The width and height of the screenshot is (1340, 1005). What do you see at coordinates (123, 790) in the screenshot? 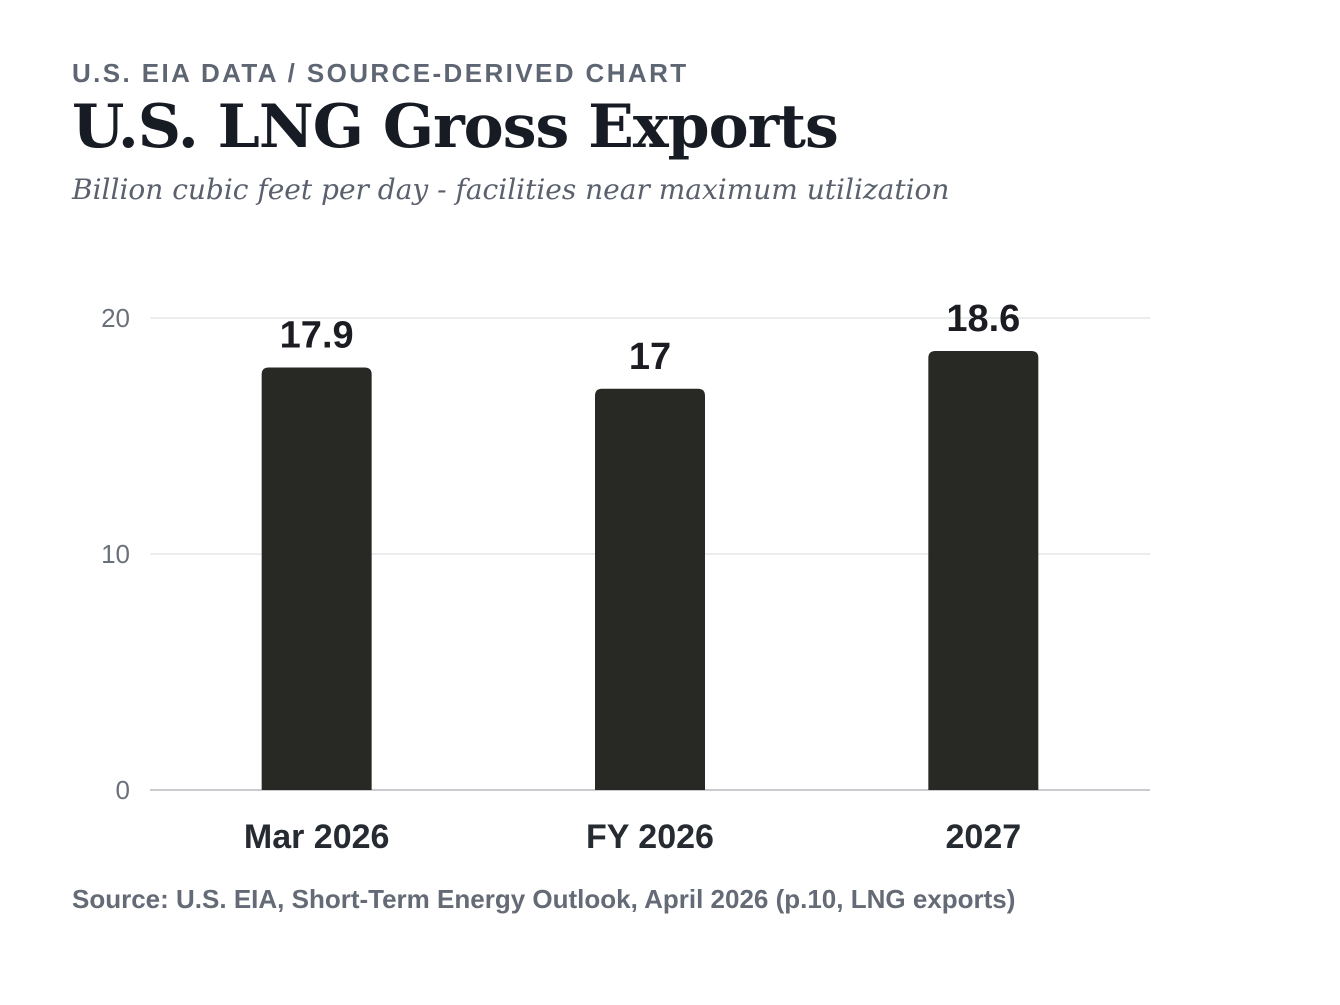
I see `y-tick-label: 0` at bounding box center [123, 790].